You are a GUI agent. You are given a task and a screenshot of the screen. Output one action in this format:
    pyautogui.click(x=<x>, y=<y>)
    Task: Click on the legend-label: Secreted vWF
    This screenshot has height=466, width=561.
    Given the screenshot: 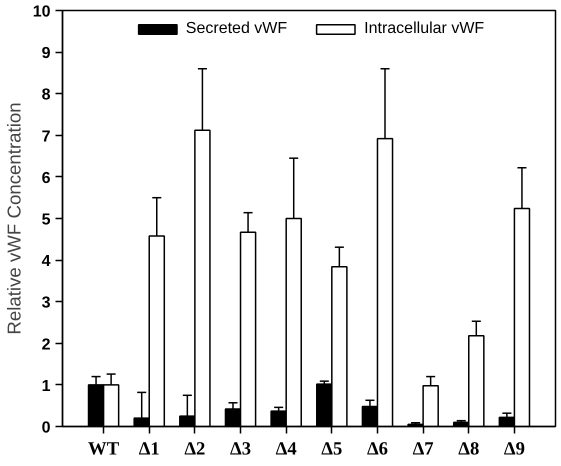 What is the action you would take?
    pyautogui.click(x=237, y=29)
    